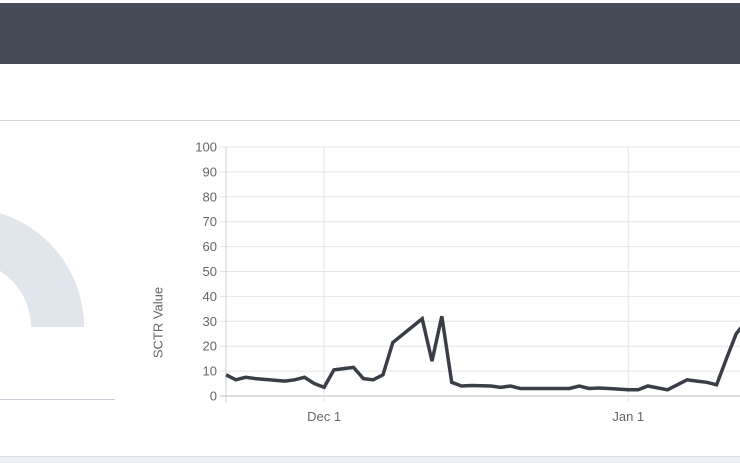 Image resolution: width=740 pixels, height=463 pixels. I want to click on gauge-track-arc, so click(42, 270).